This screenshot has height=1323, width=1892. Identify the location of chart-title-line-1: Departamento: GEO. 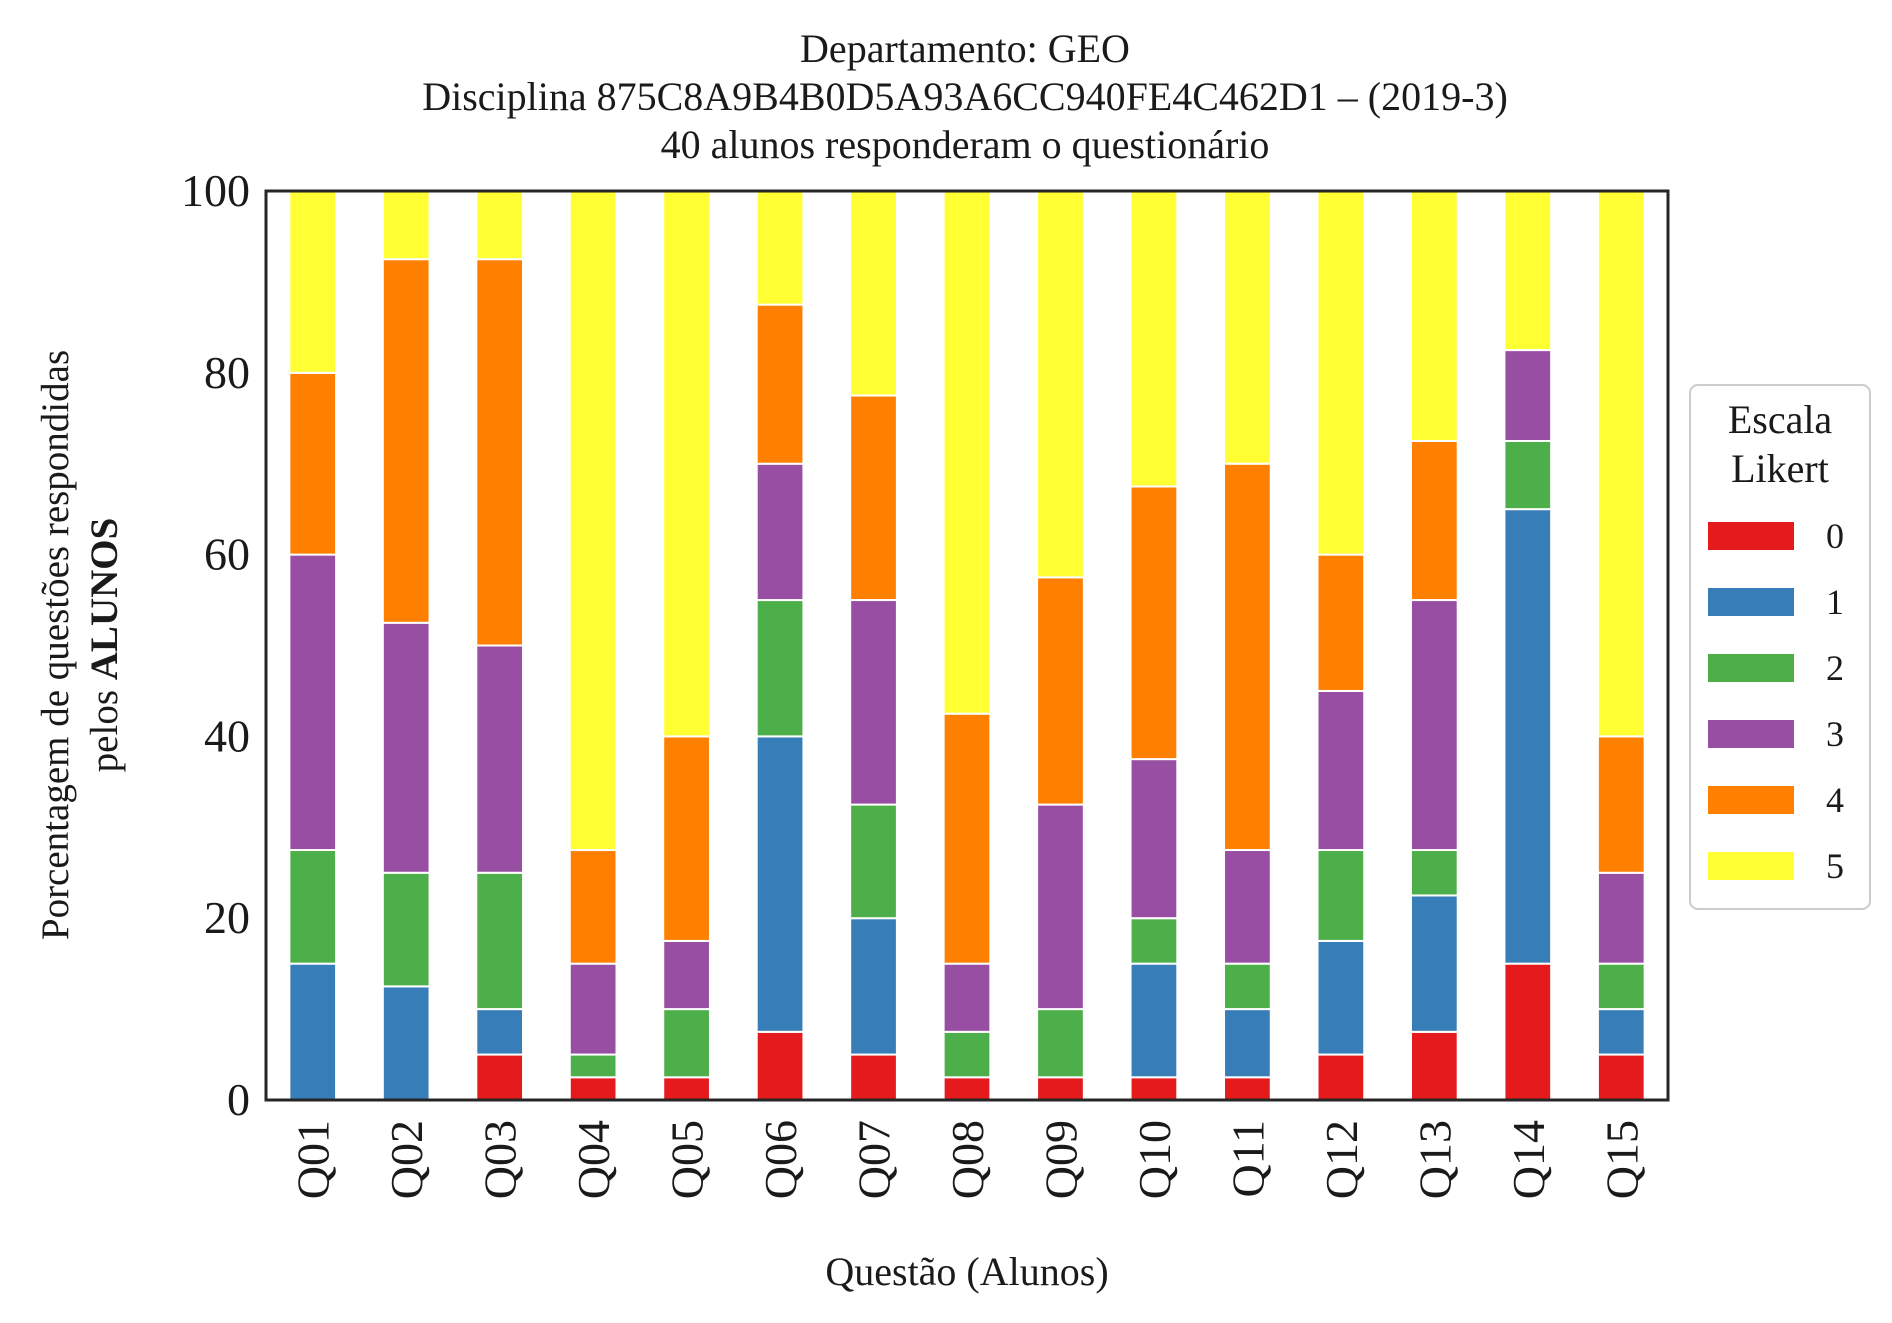
(965, 48).